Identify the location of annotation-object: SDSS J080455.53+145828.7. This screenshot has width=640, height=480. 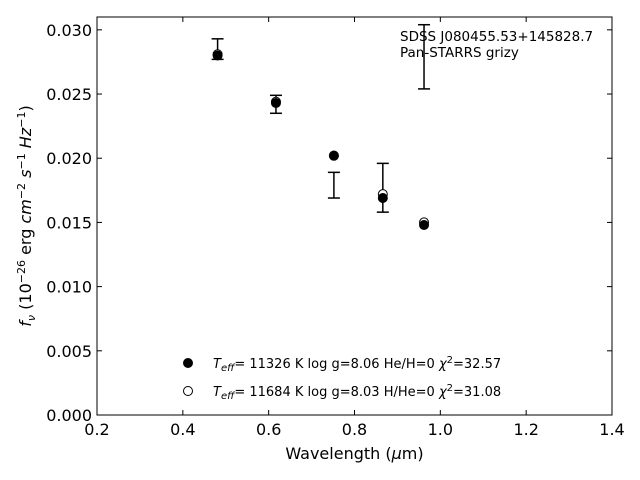
(496, 37).